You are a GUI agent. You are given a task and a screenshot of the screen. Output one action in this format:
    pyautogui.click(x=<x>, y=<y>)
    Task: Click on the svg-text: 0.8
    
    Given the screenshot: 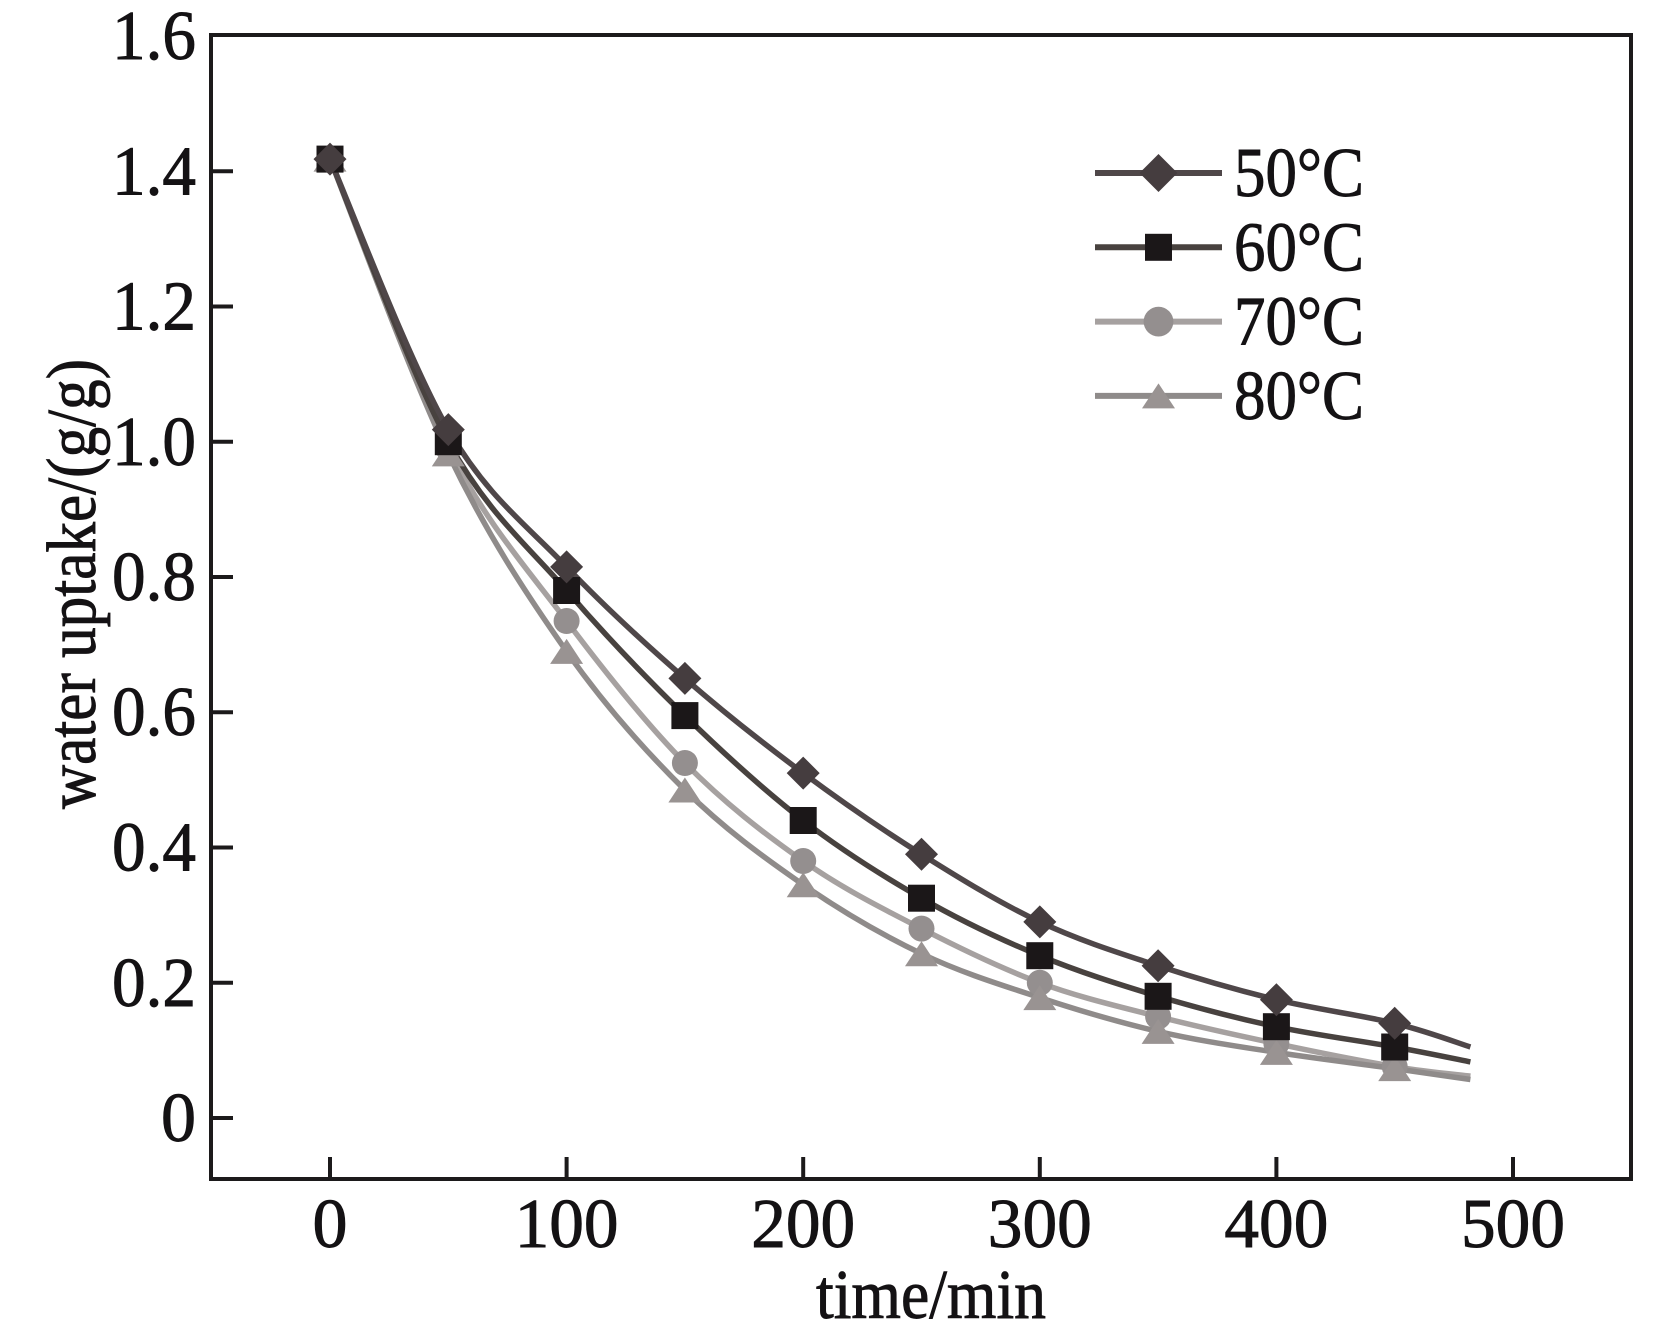 What is the action you would take?
    pyautogui.click(x=154, y=577)
    